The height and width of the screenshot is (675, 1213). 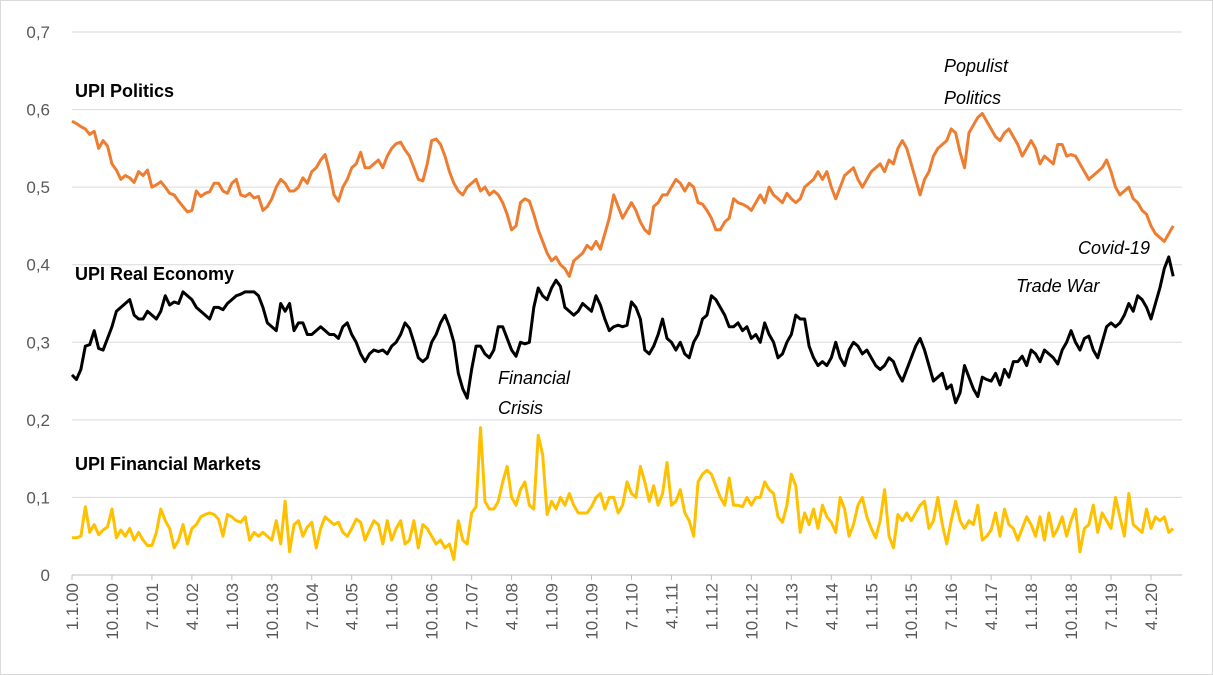 I want to click on x-tick-label: 10.1.00, so click(x=112, y=611).